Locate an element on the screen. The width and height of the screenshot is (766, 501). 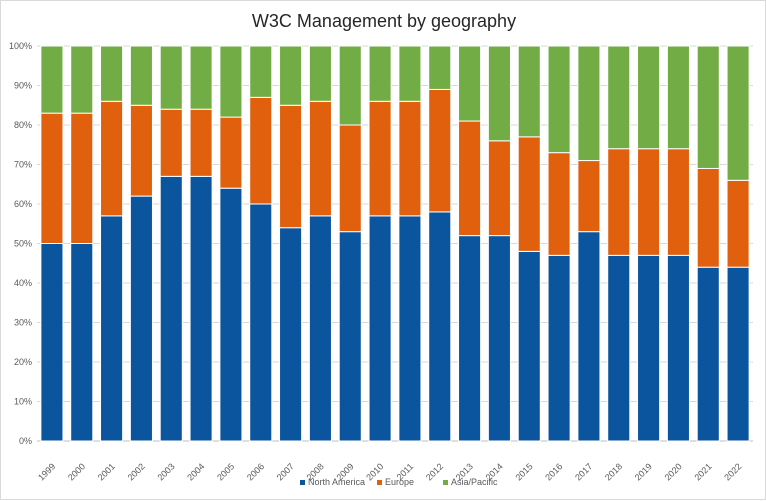
x-tick-label: 2004 is located at coordinates (195, 471).